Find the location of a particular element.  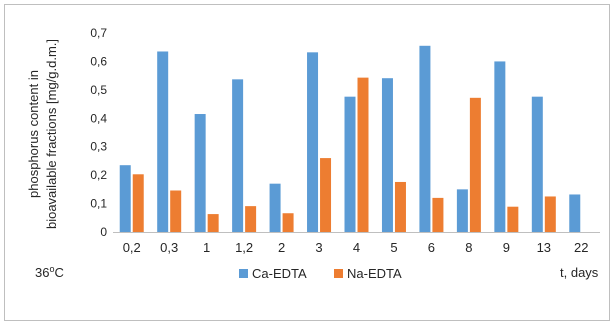

x-tick-label: 13 is located at coordinates (544, 247).